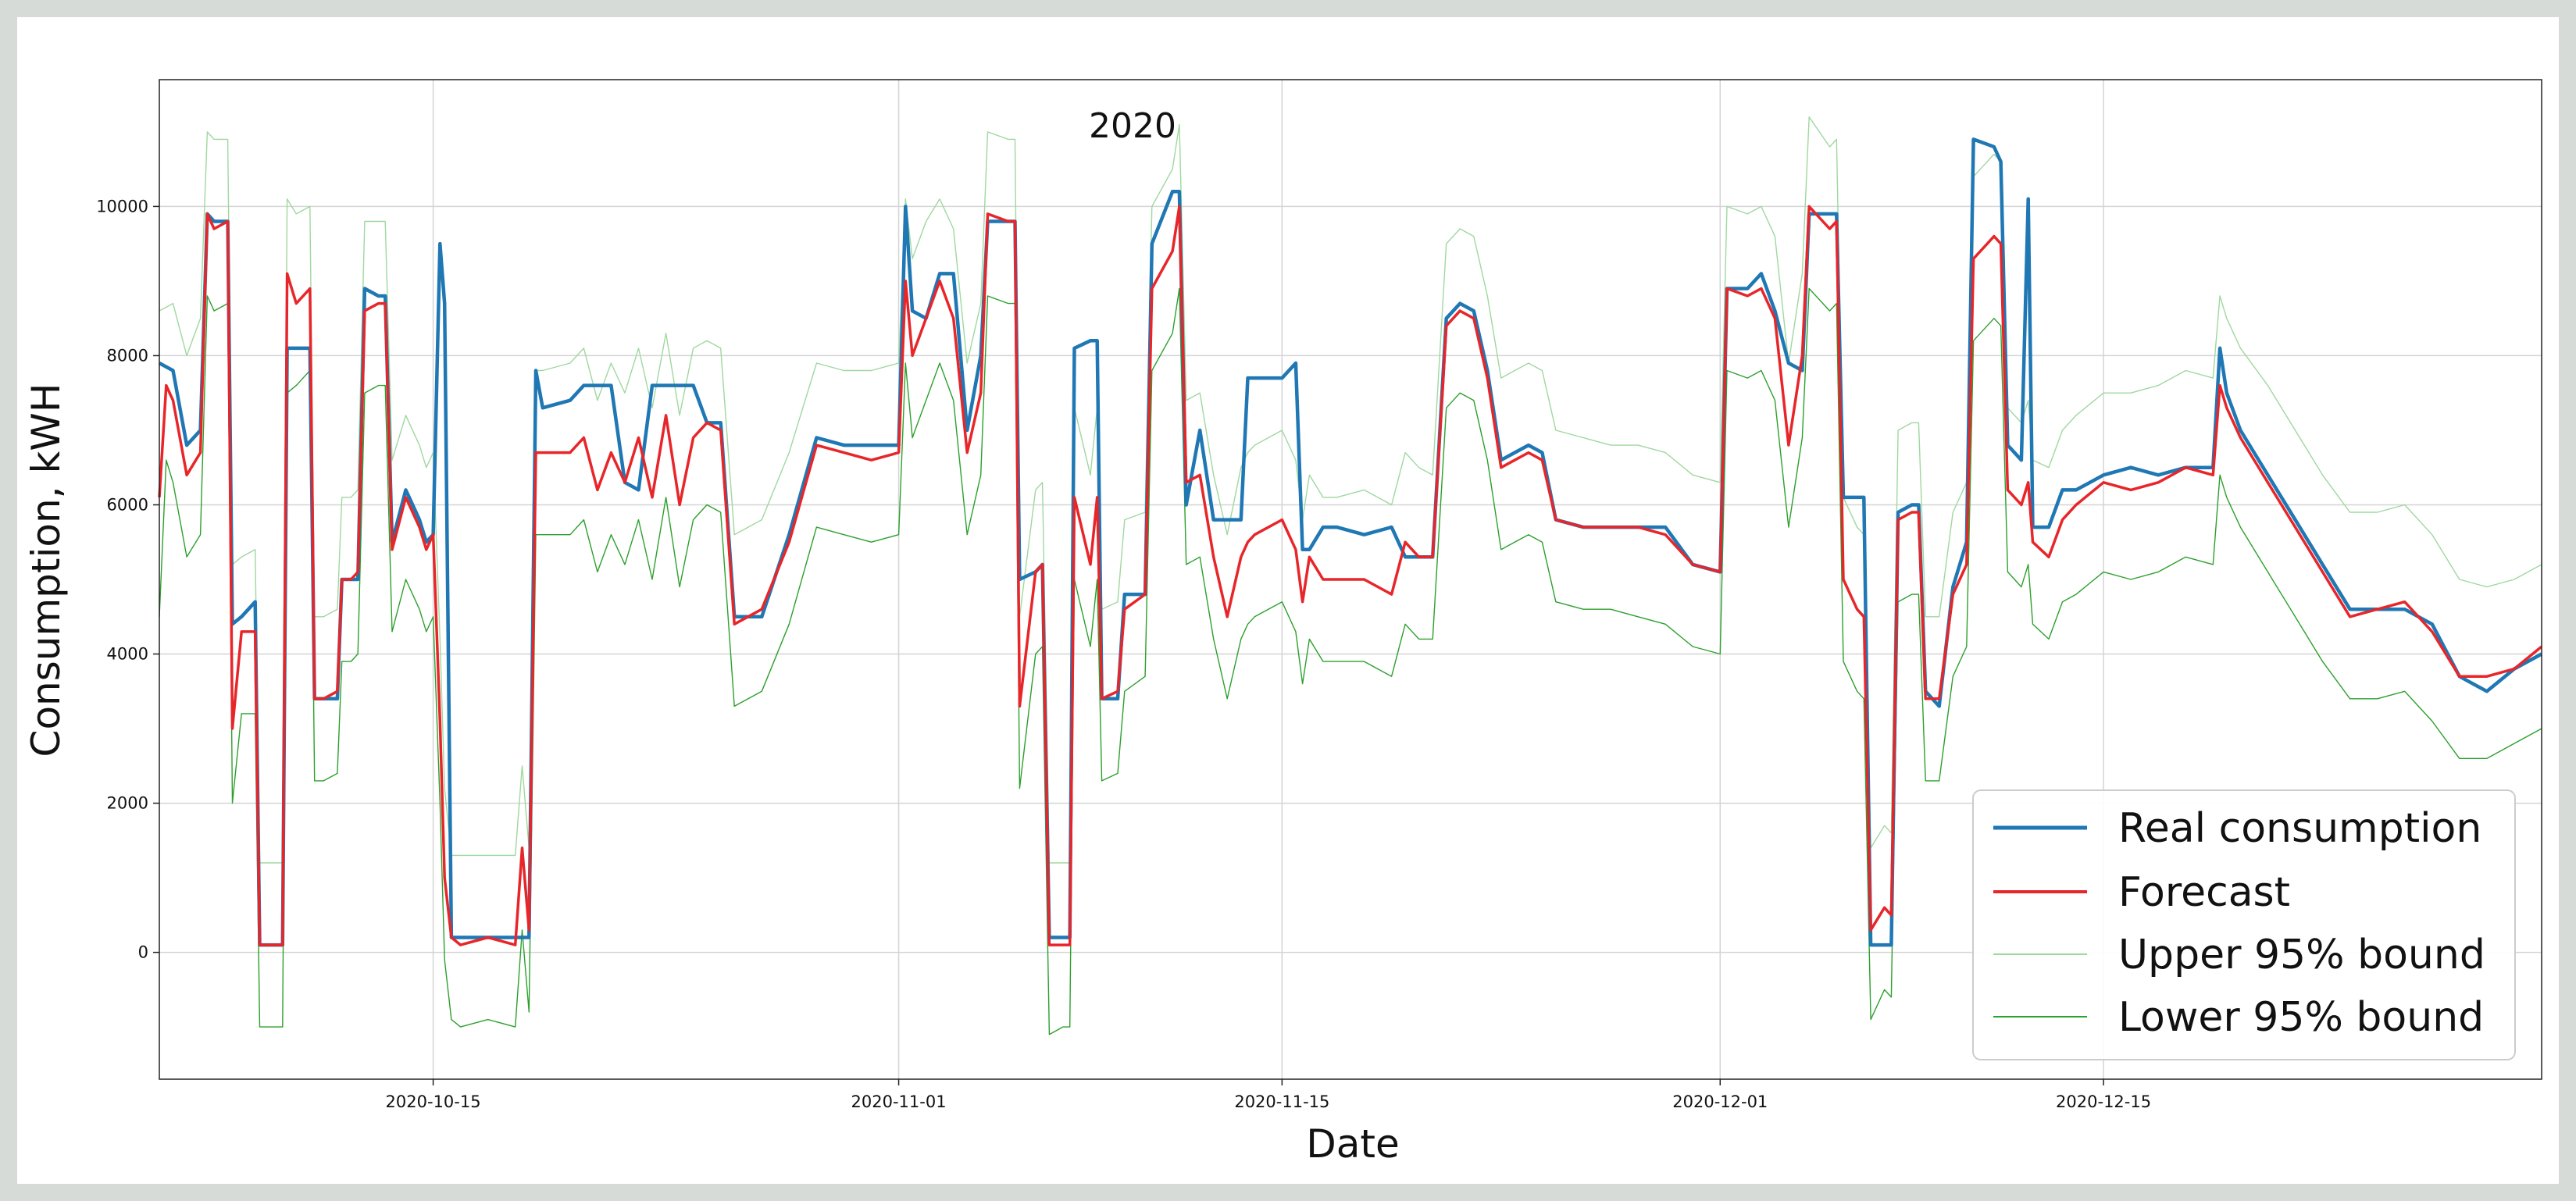 This screenshot has height=1201, width=2576. Describe the element at coordinates (2204, 892) in the screenshot. I see `legend-label-forecast: Forecast` at that location.